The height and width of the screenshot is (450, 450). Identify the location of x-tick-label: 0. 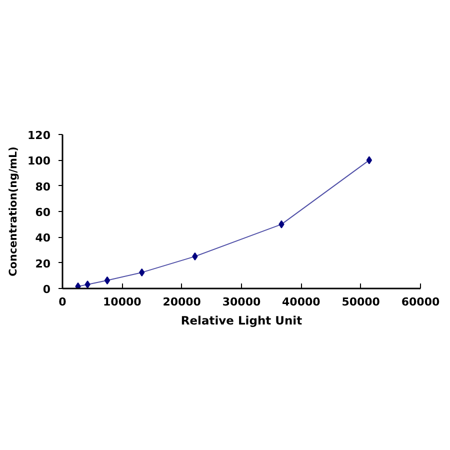
(62, 302).